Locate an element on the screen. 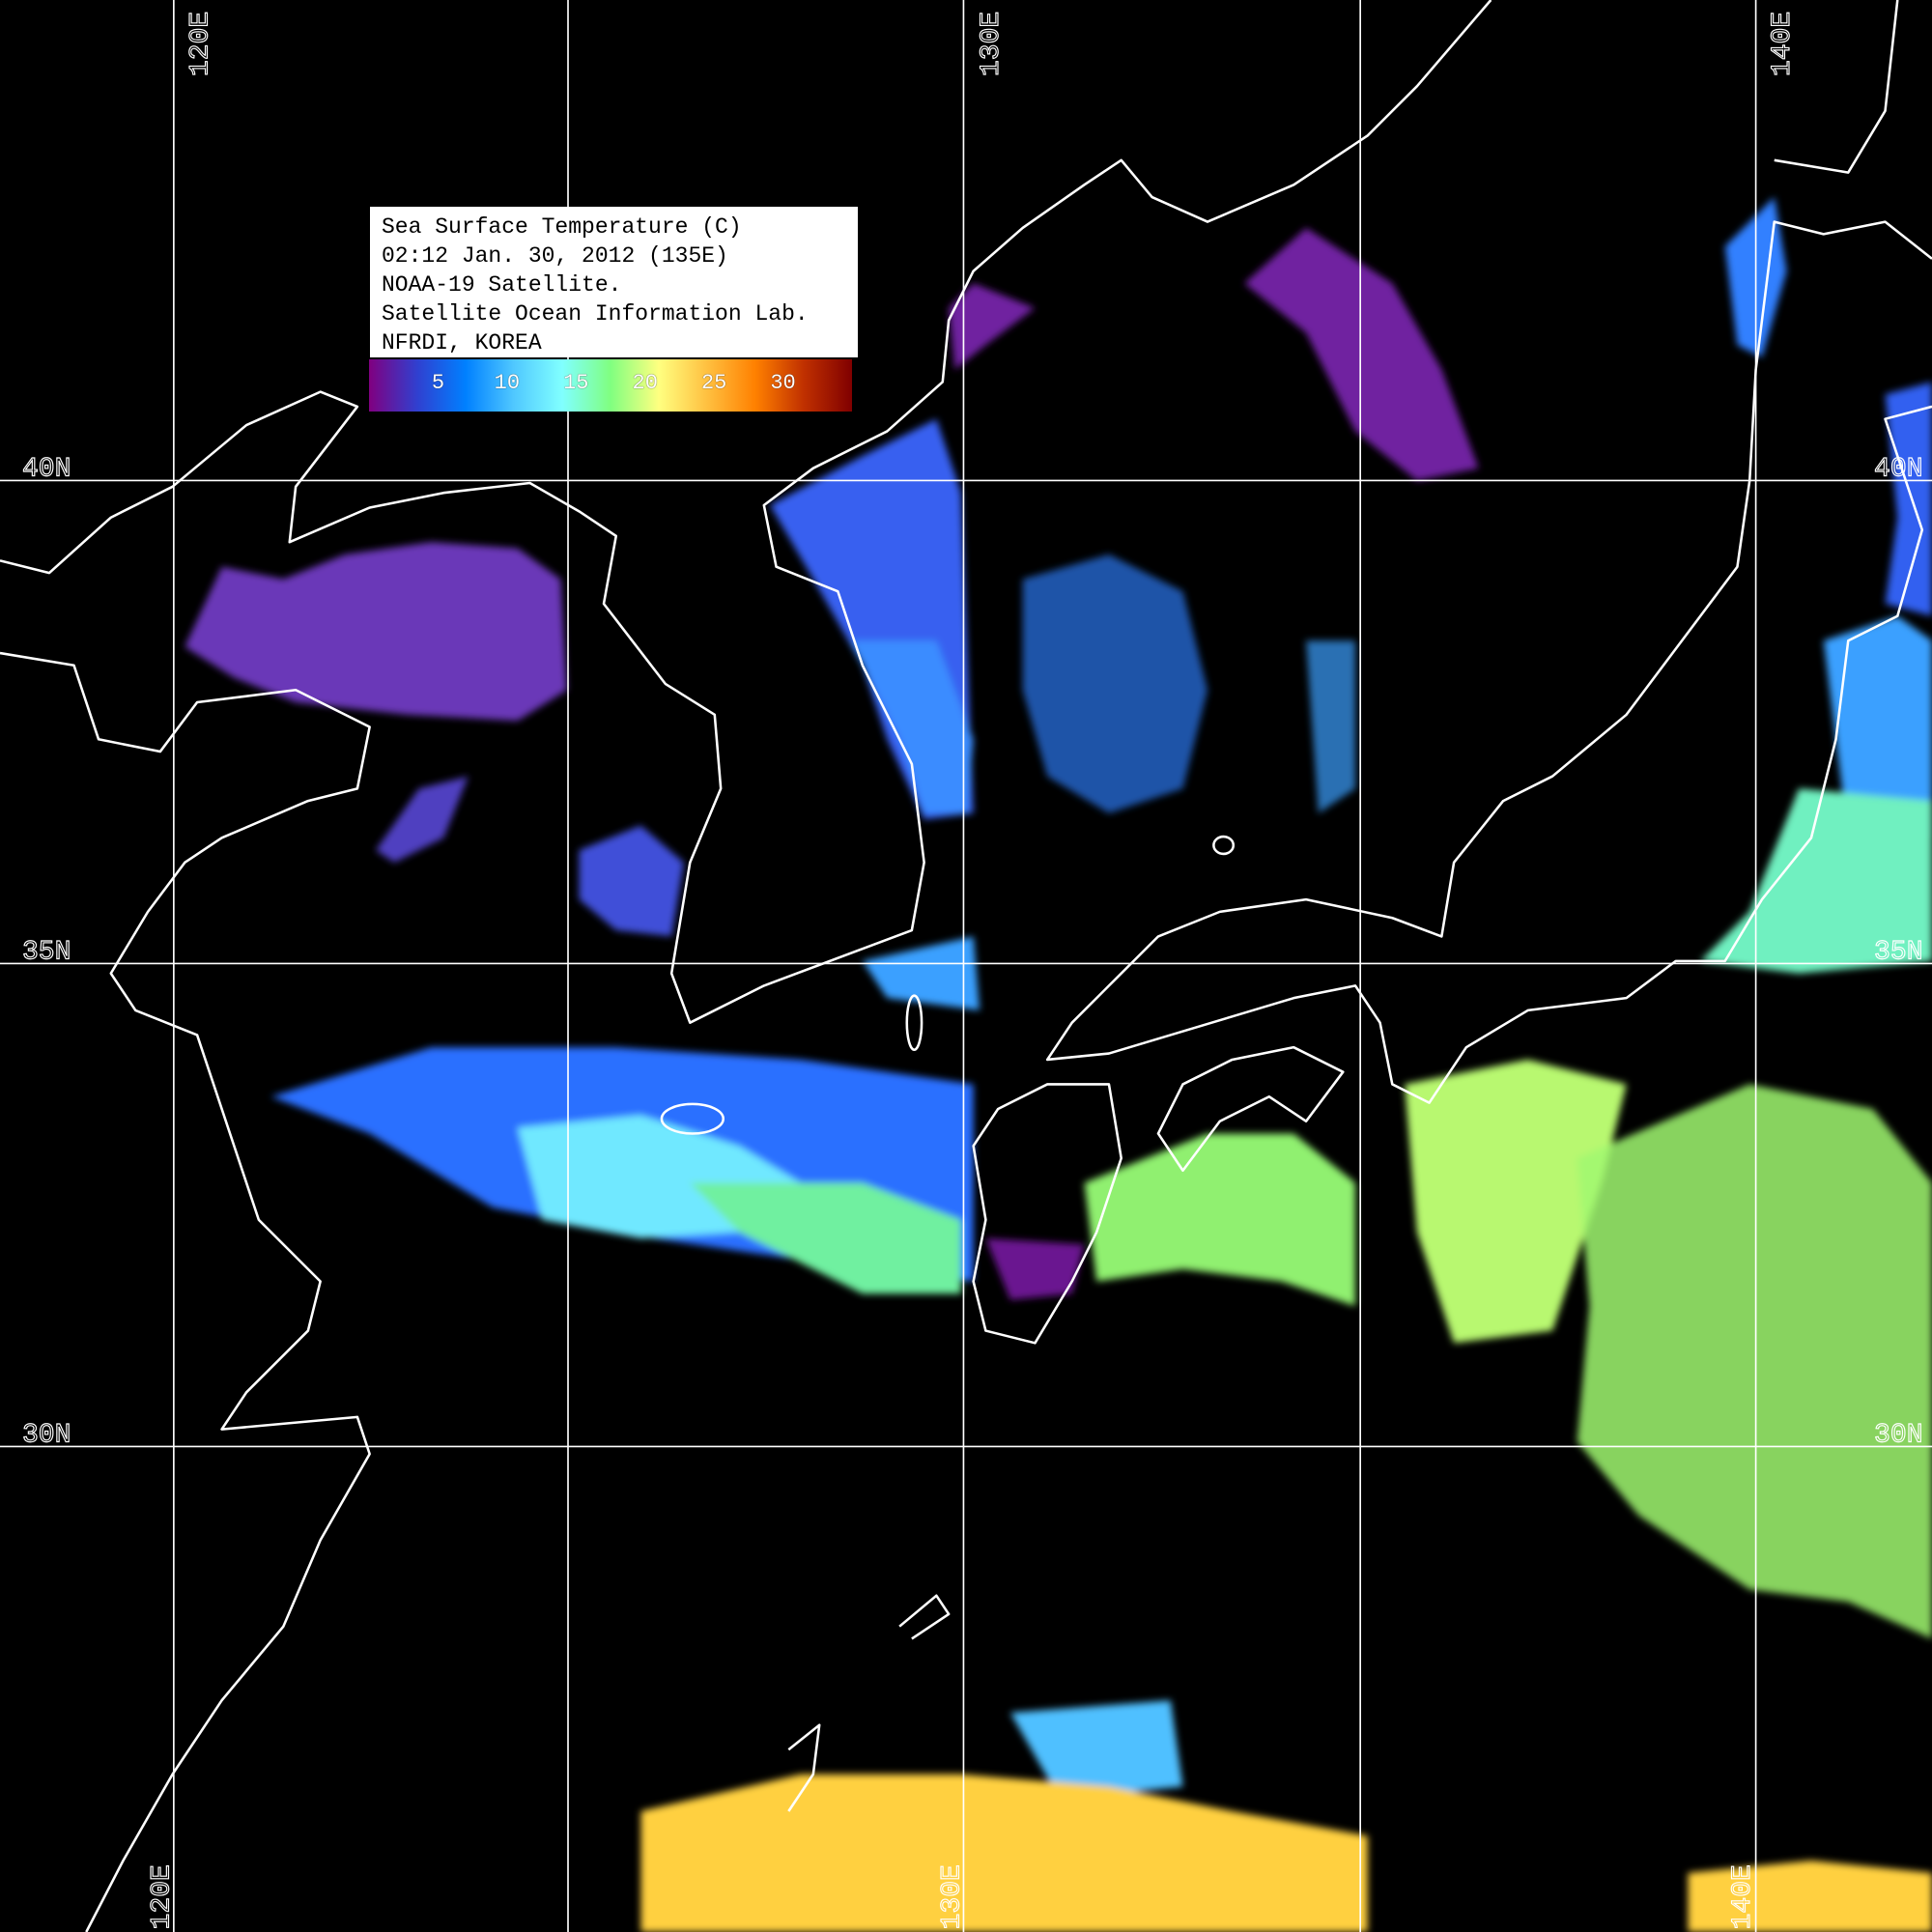 Image resolution: width=1932 pixels, height=1932 pixels. sst-patch-kyushu-purple is located at coordinates (1035, 1268).